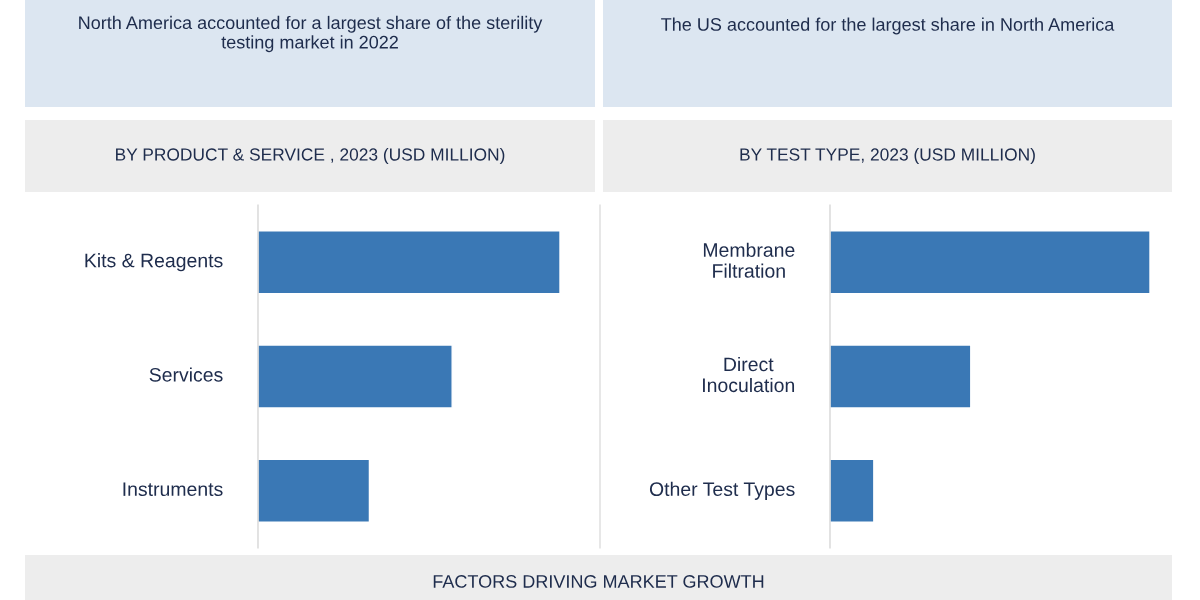  Describe the element at coordinates (310, 156) in the screenshot. I see `chart-title: BY PRODUCT & SERVICE , 2023 (USD MILLION)` at that location.